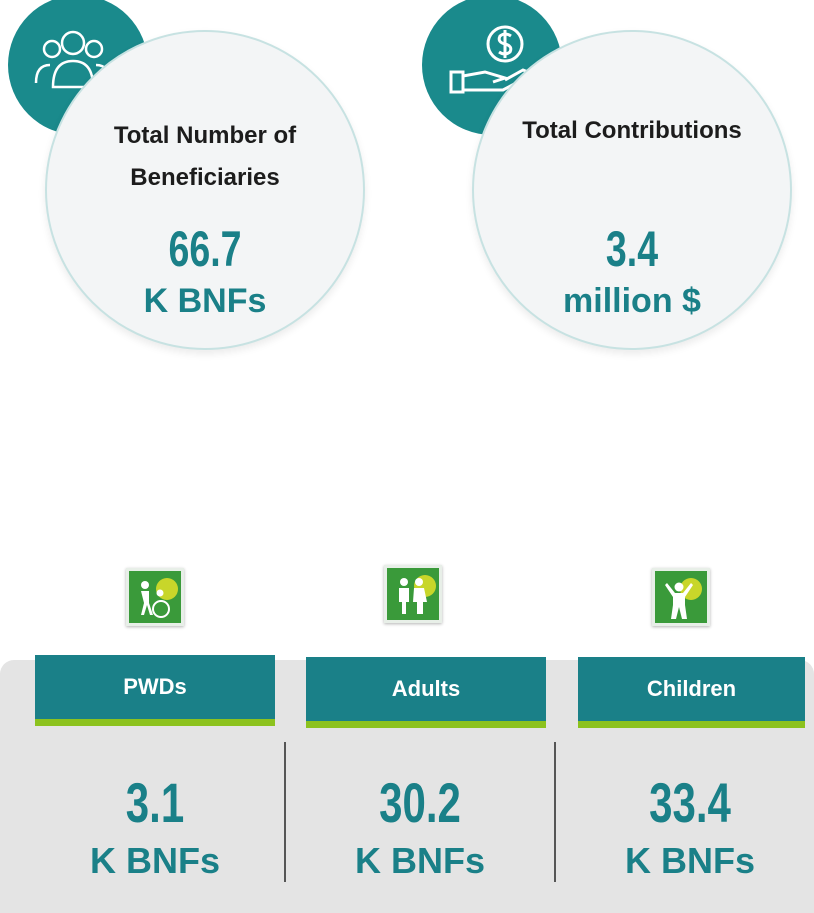 The image size is (814, 913). I want to click on adults-icon, so click(413, 594).